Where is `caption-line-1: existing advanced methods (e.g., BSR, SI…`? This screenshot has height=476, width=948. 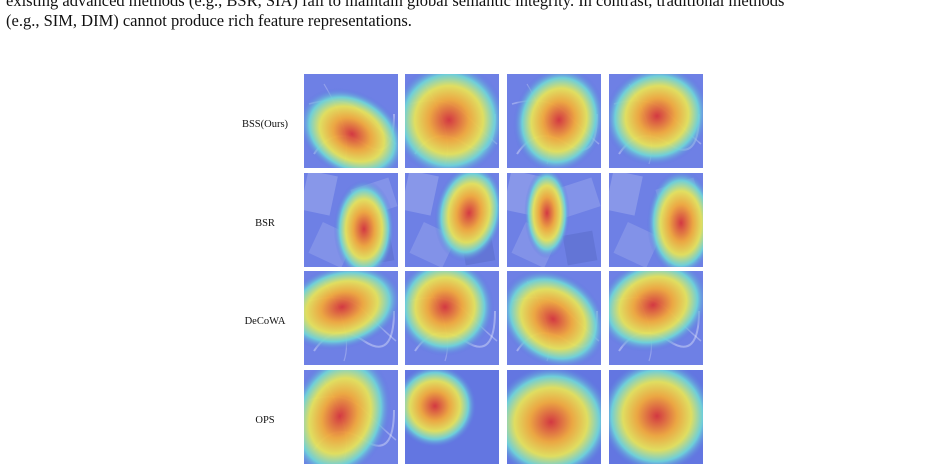
caption-line-1: existing advanced methods (e.g., BSR, SI… is located at coordinates (395, 5).